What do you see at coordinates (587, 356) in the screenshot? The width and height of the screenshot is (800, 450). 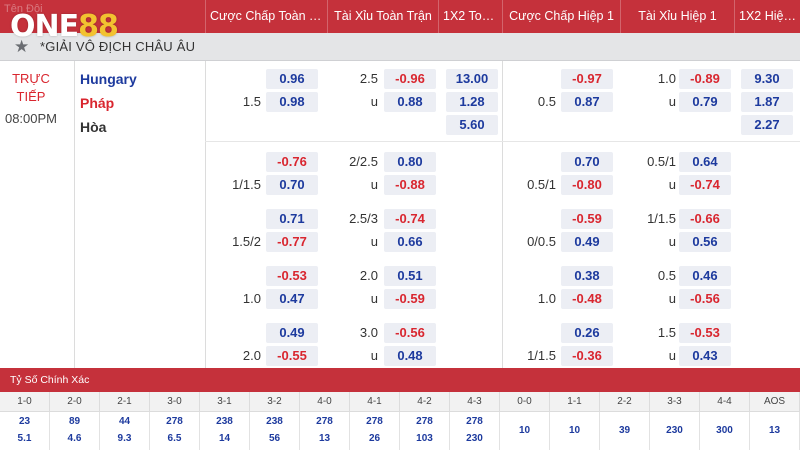 I see `h1-handicap-odds: -0.36` at bounding box center [587, 356].